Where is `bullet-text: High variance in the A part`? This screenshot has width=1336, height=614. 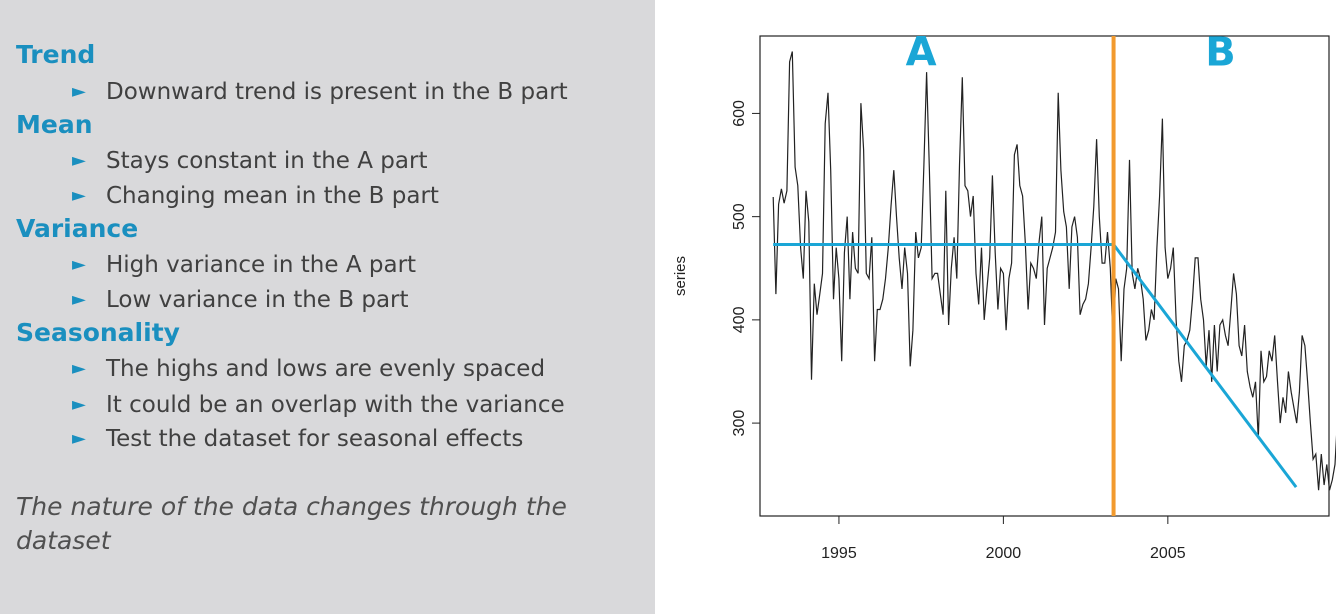 bullet-text: High variance in the A part is located at coordinates (261, 265).